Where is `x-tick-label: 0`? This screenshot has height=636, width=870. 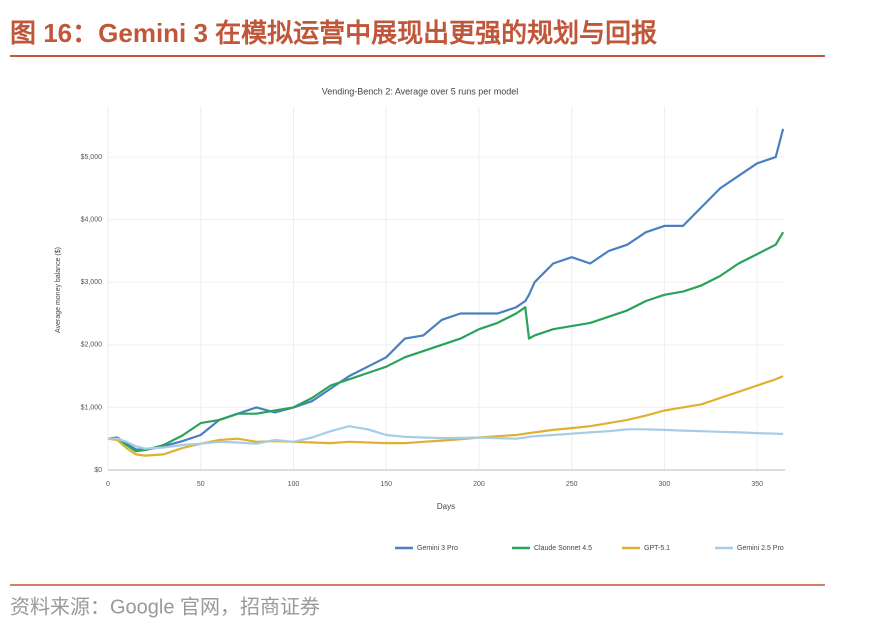
x-tick-label: 0 is located at coordinates (108, 484).